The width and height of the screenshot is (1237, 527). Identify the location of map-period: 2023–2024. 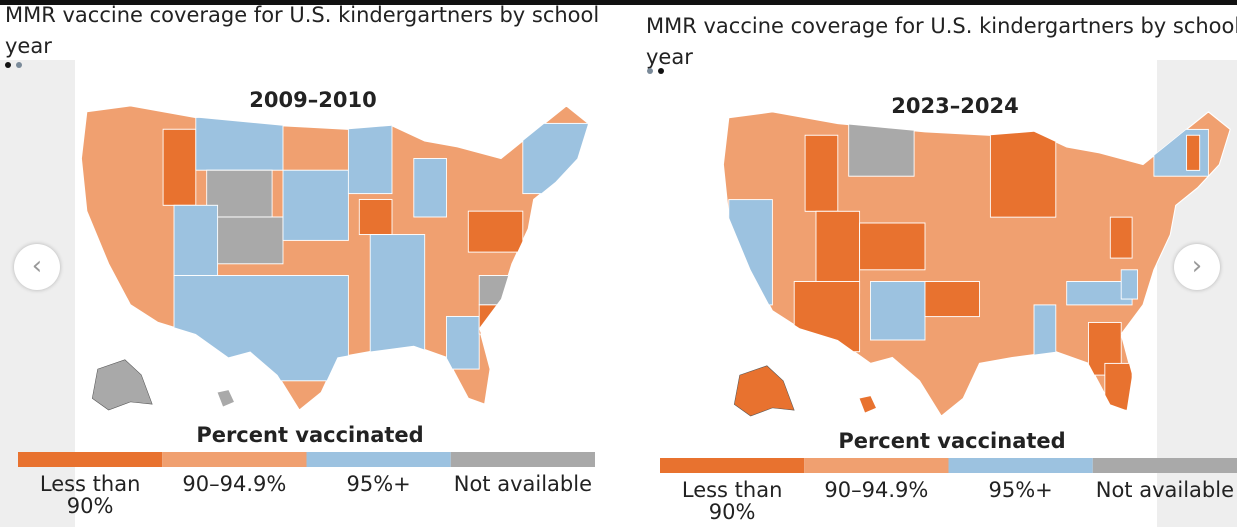
(955, 106).